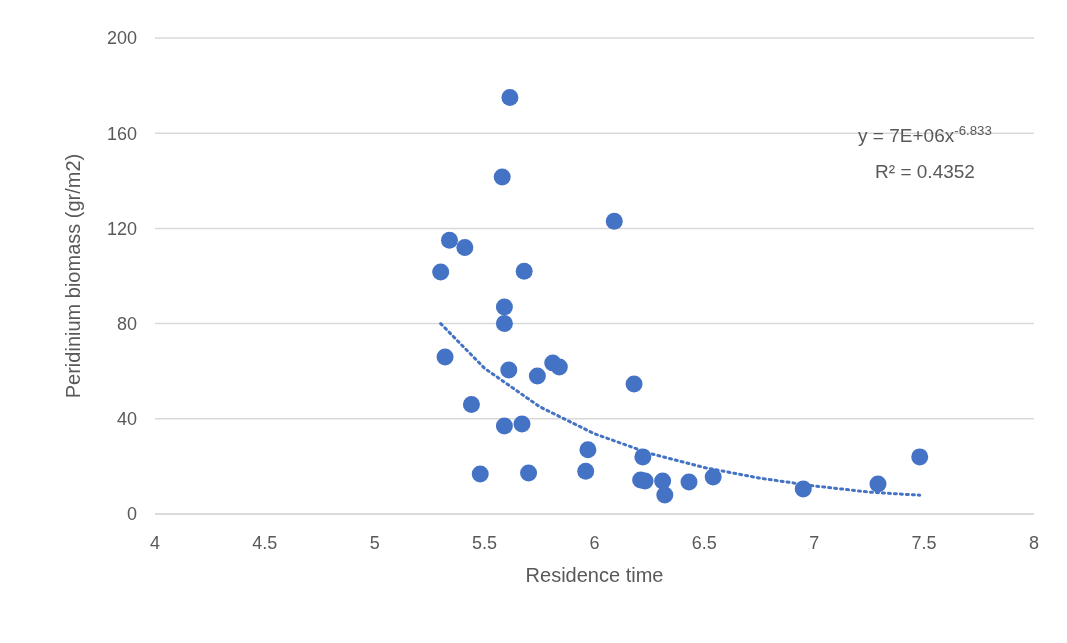 This screenshot has width=1067, height=643. Describe the element at coordinates (131, 514) in the screenshot. I see `y-tick-label: 0` at that location.